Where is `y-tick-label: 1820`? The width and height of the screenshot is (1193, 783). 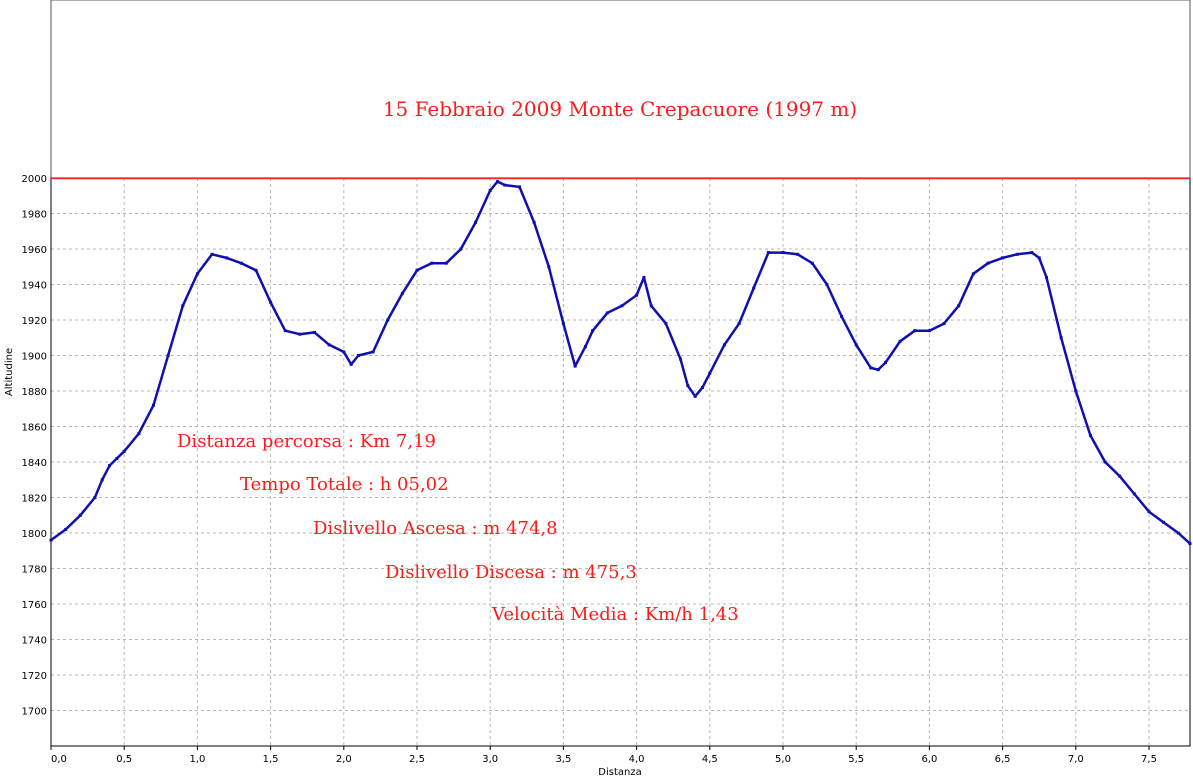
y-tick-label: 1820 is located at coordinates (34, 499).